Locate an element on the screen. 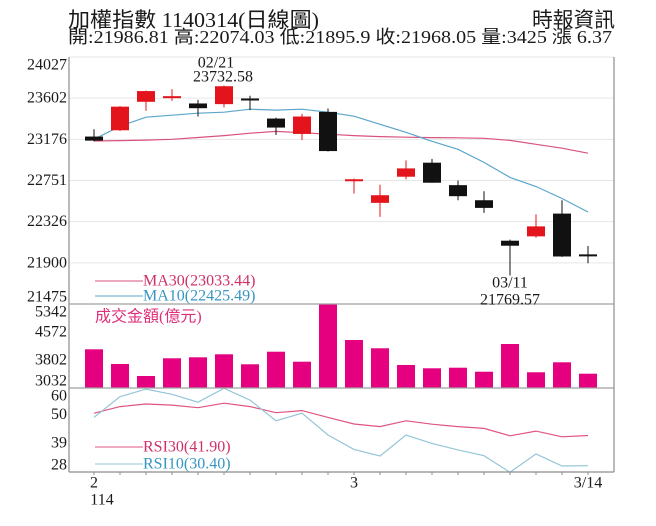  source-label: 時報資訊 is located at coordinates (573, 20).